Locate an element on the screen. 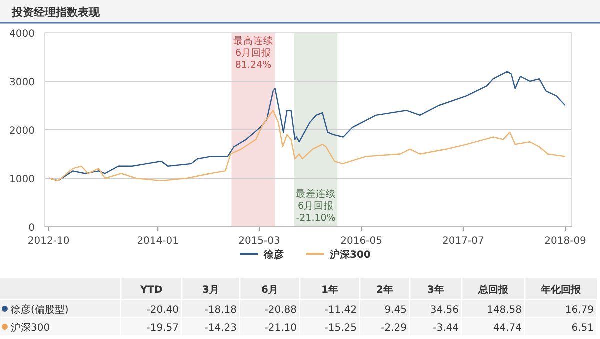  data-label: 9.45 is located at coordinates (395, 310).